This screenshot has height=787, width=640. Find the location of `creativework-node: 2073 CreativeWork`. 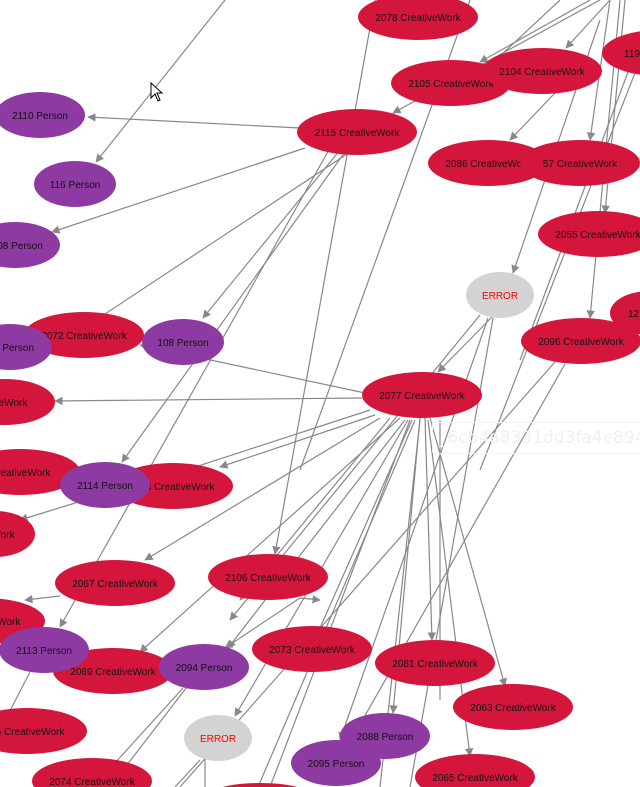

creativework-node: 2073 CreativeWork is located at coordinates (312, 649).